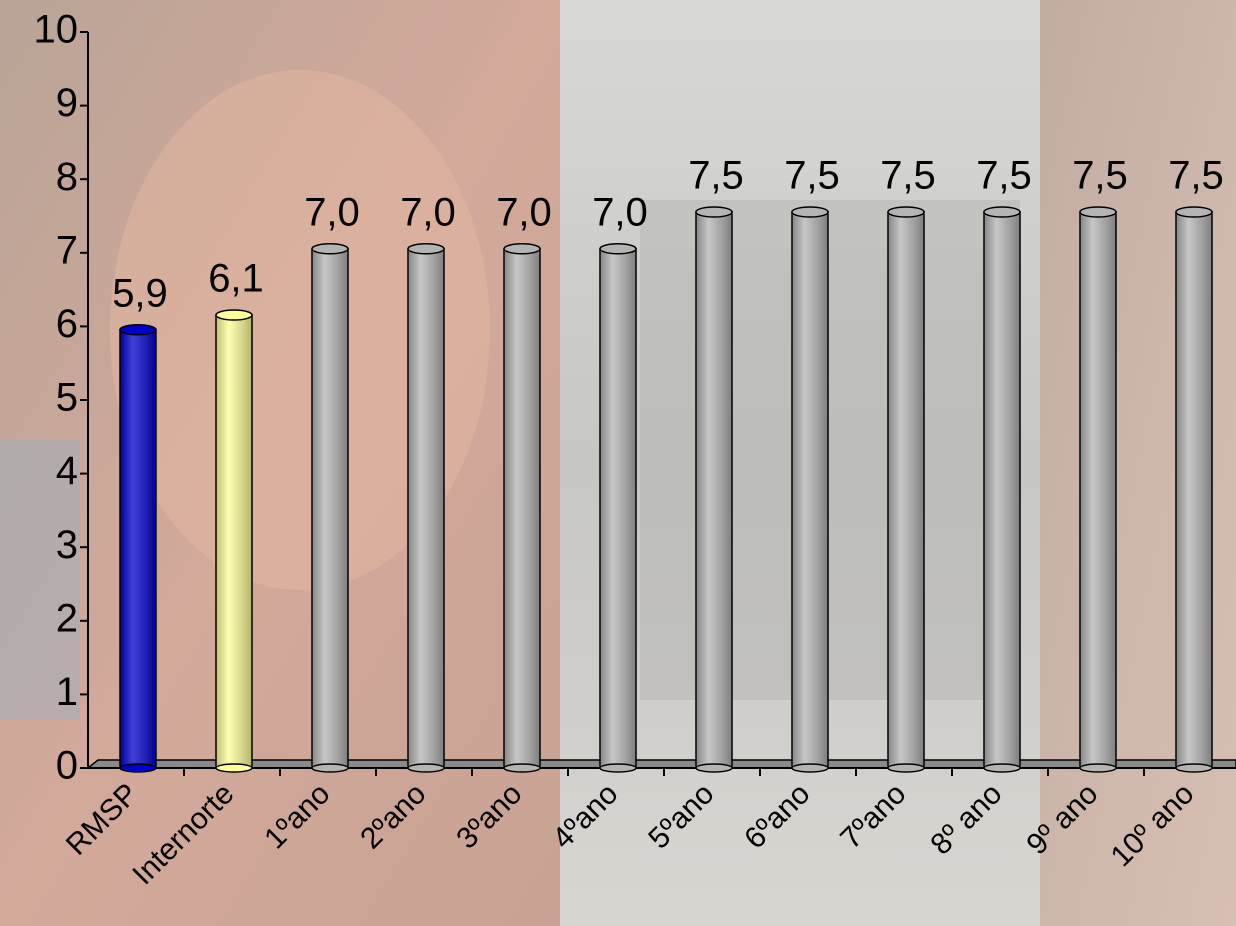 The image size is (1236, 926). I want to click on y-tick-label: 2, so click(67, 618).